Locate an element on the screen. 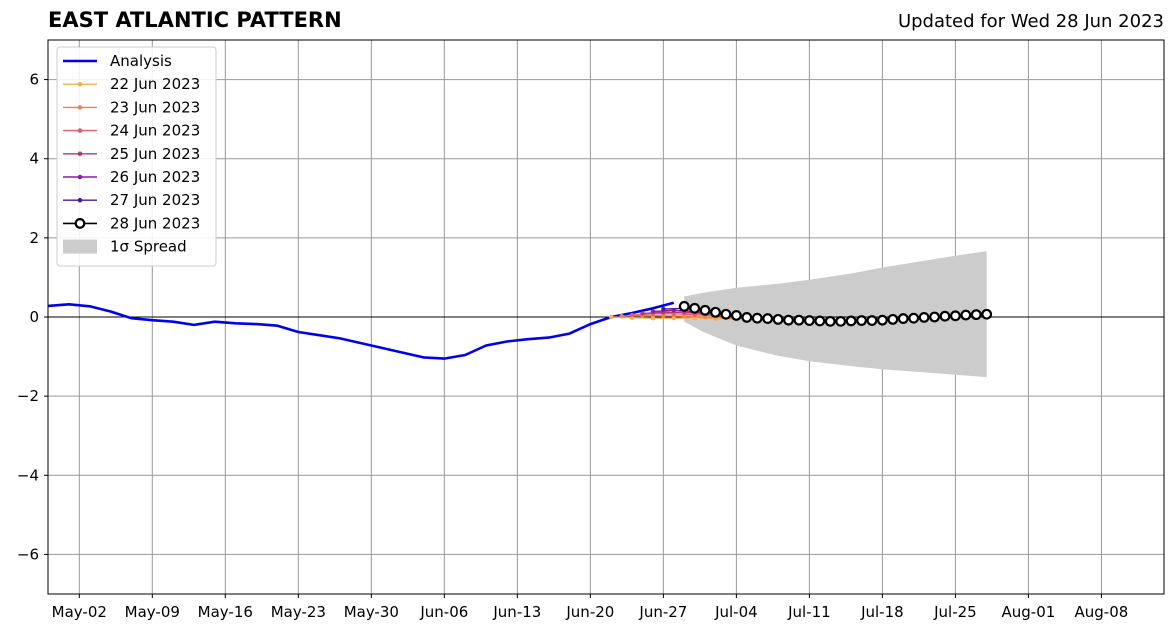  x-tick-label: Jul-18 is located at coordinates (882, 612).